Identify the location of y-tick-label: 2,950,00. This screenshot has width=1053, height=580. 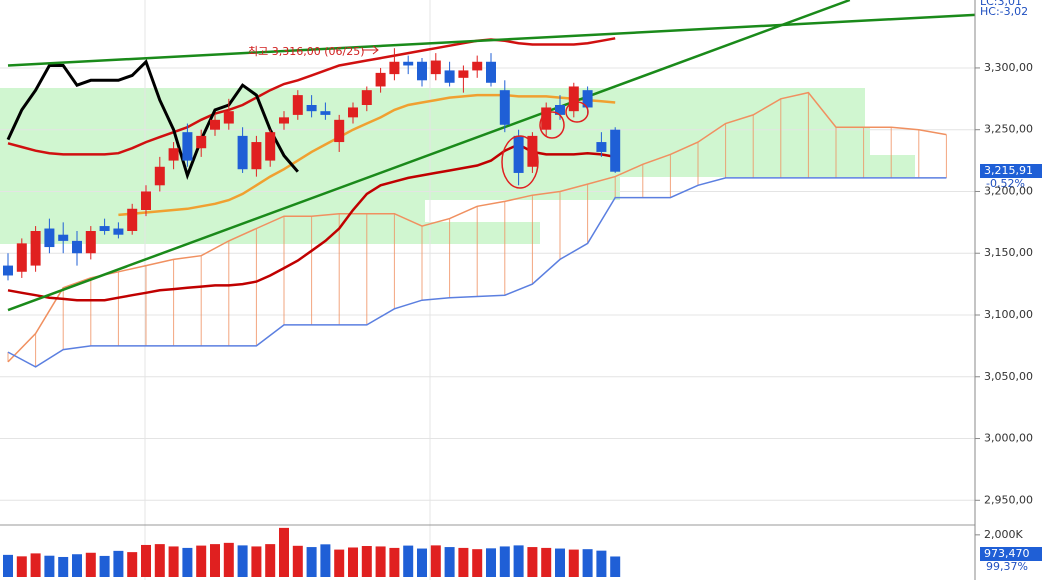
(1008, 499).